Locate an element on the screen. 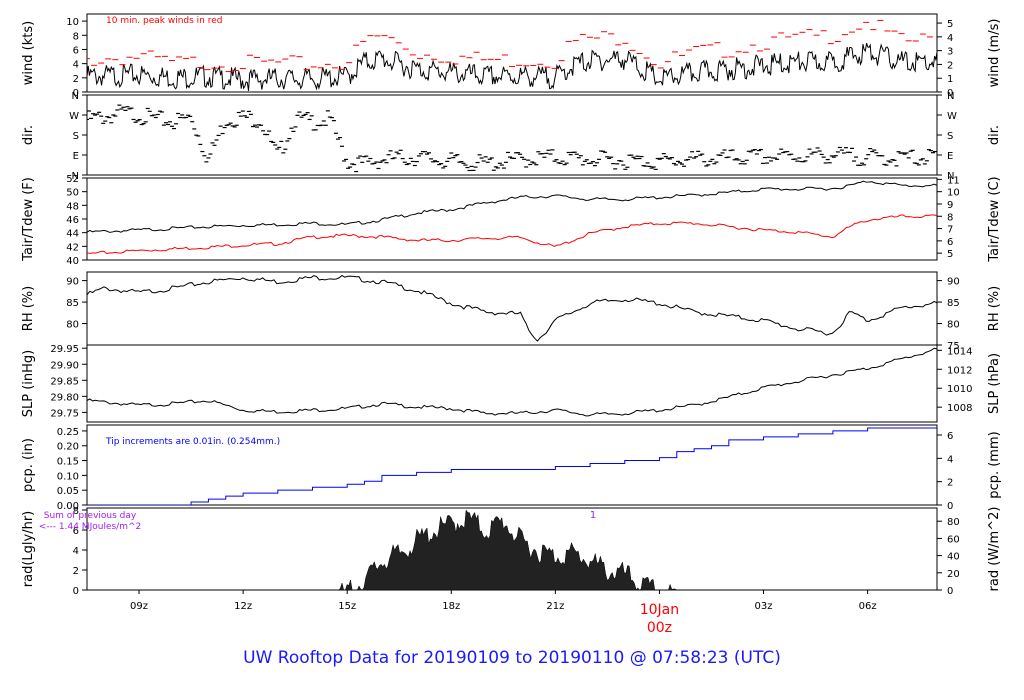  left-tick-label: 44 is located at coordinates (72, 234).